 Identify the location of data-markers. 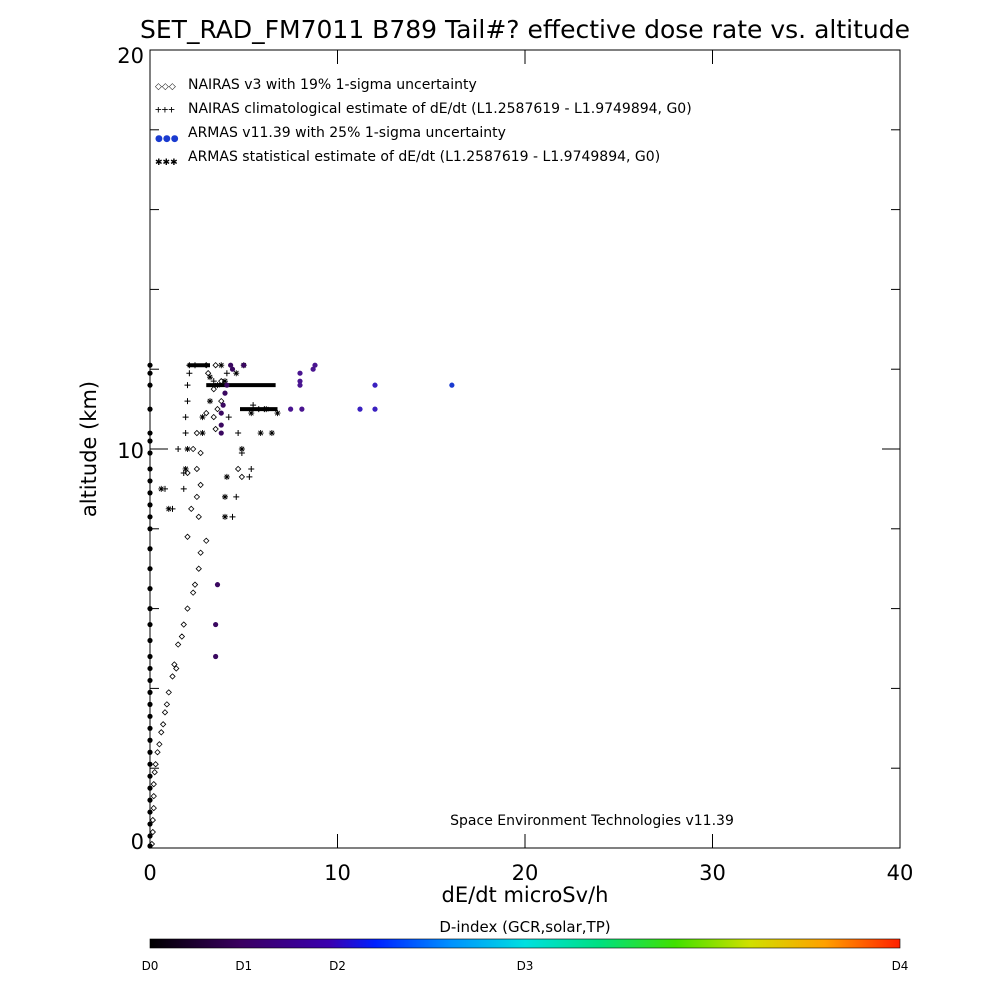
(301, 605).